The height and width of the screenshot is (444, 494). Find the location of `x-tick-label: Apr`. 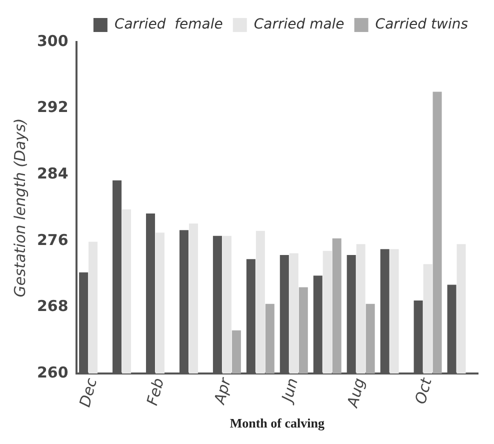

x-tick-label: Apr is located at coordinates (222, 391).